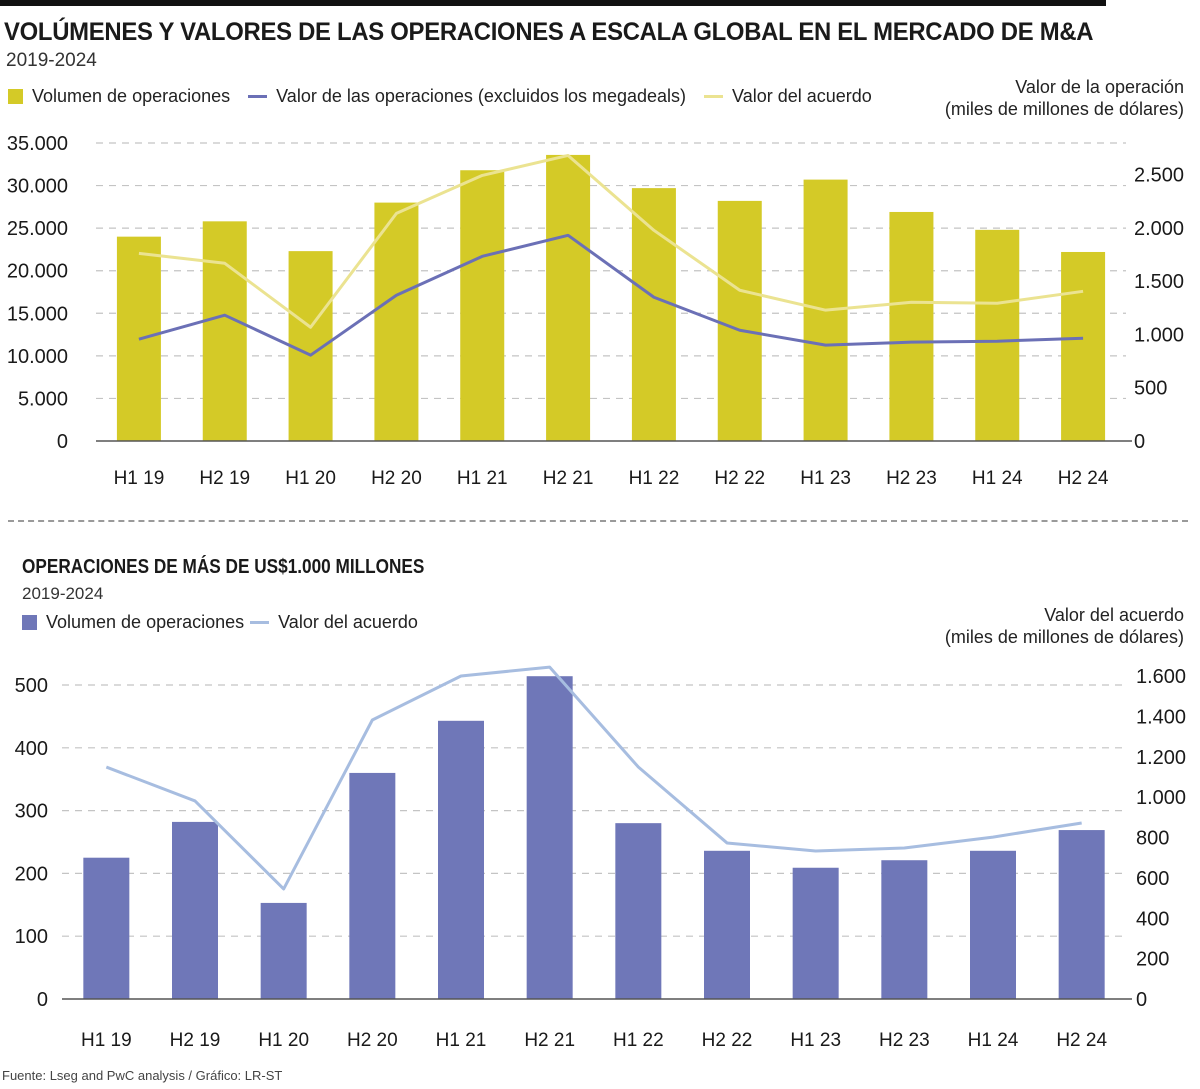 The image size is (1200, 1089). I want to click on y-right-tick-label: 2.500, so click(1159, 175).